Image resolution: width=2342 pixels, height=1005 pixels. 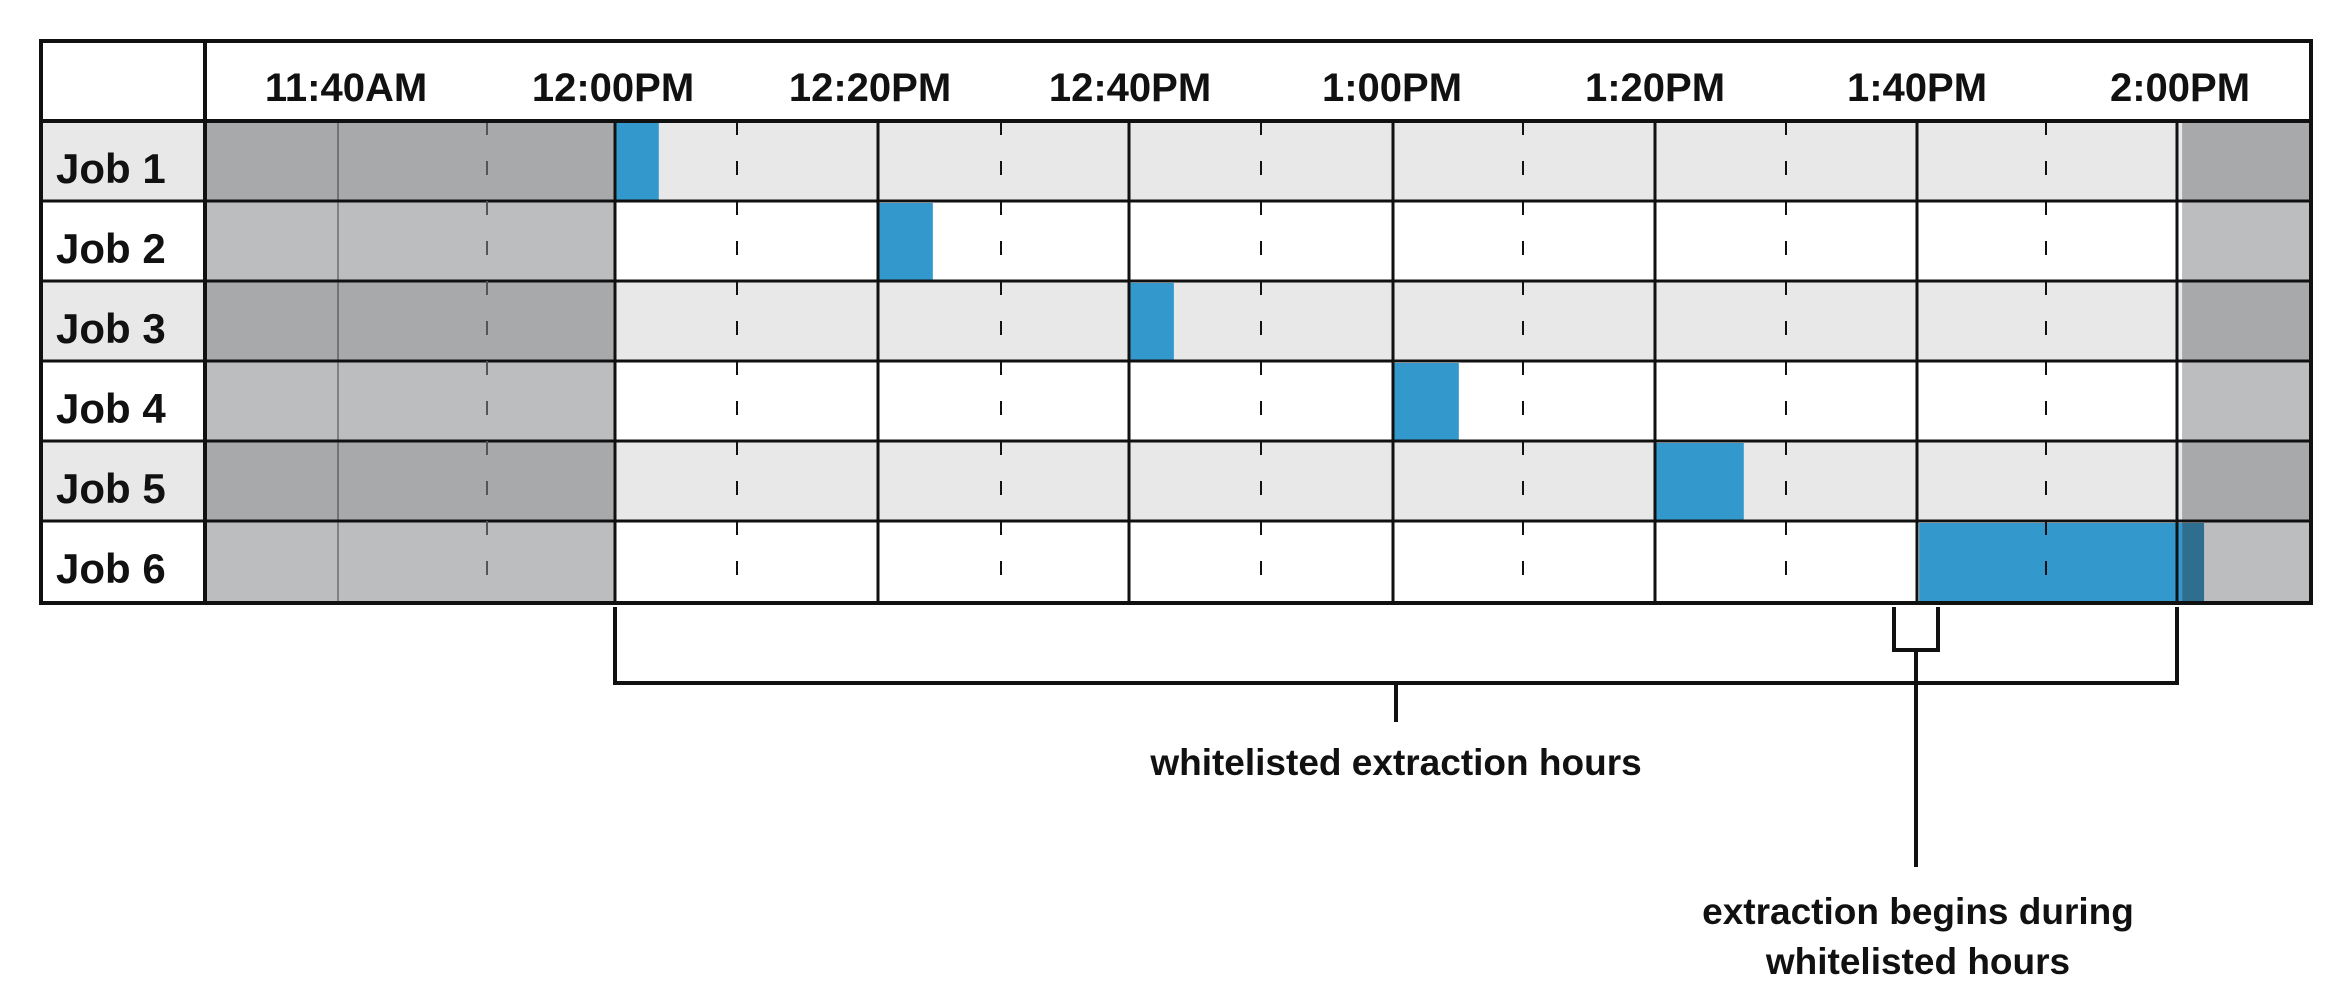 What do you see at coordinates (1655, 88) in the screenshot?
I see `time-label: 1:20PM` at bounding box center [1655, 88].